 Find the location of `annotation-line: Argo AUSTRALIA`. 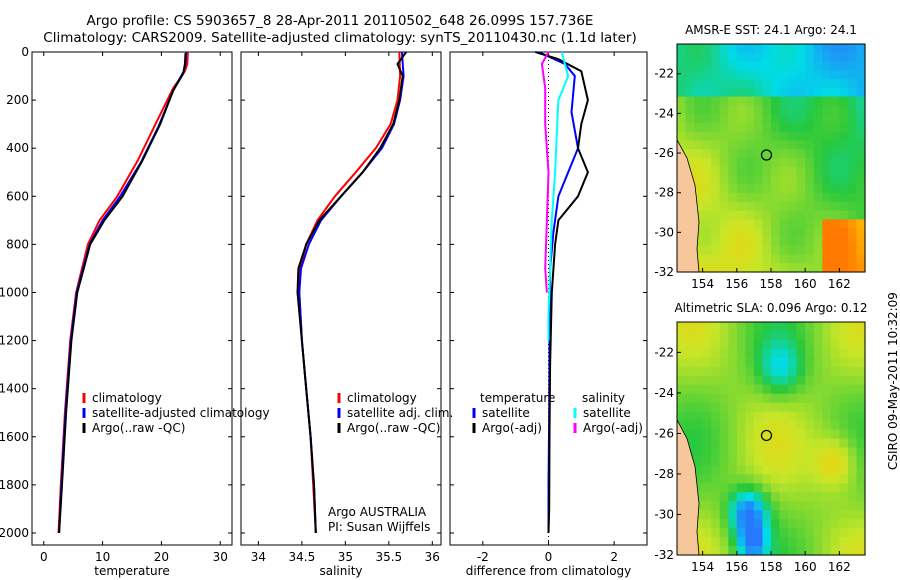

annotation-line: Argo AUSTRALIA is located at coordinates (377, 512).